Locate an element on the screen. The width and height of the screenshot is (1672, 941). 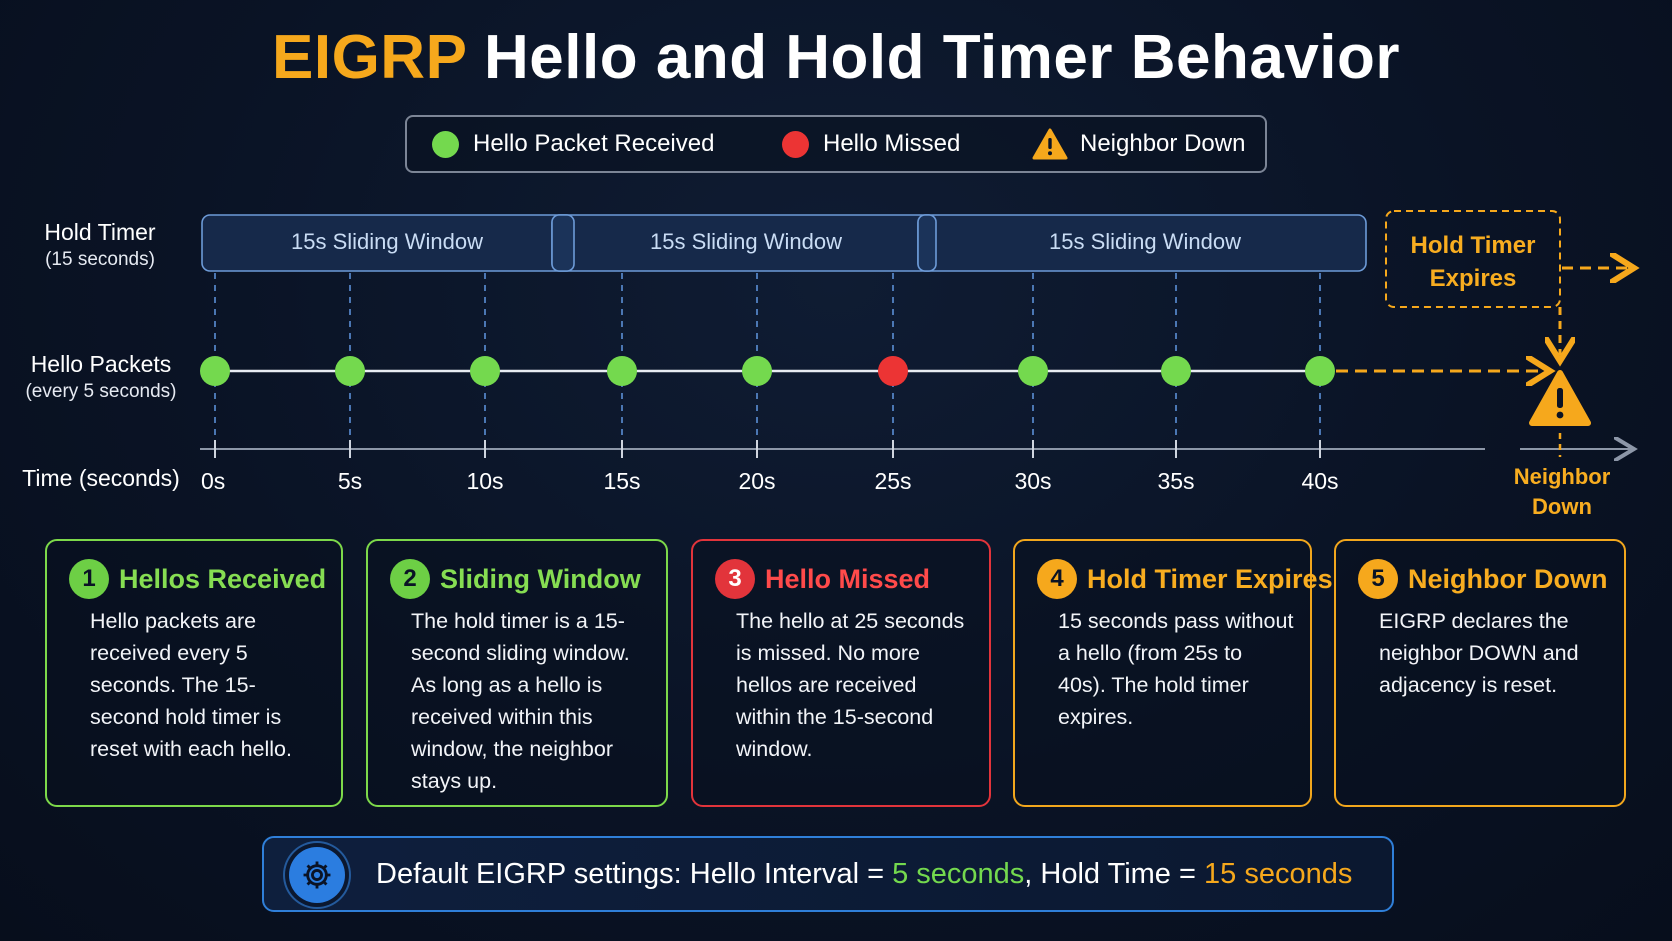
title-rest: Hello and Hold Timer Behavior is located at coordinates (942, 57).